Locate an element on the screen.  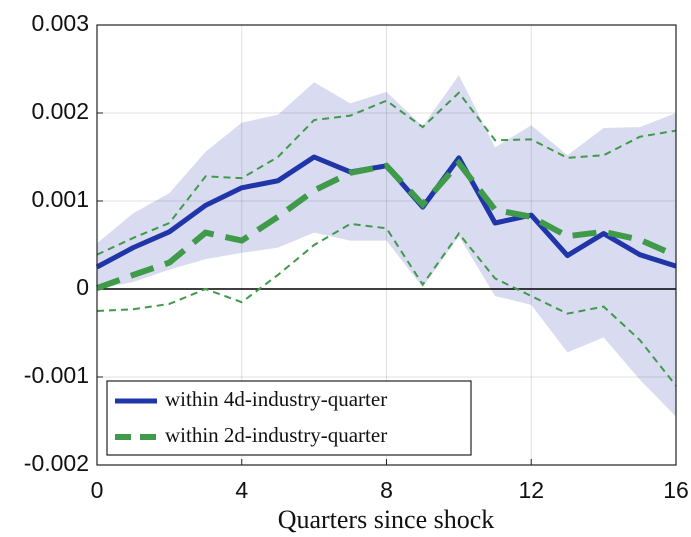
legend-box is located at coordinates (289, 418).